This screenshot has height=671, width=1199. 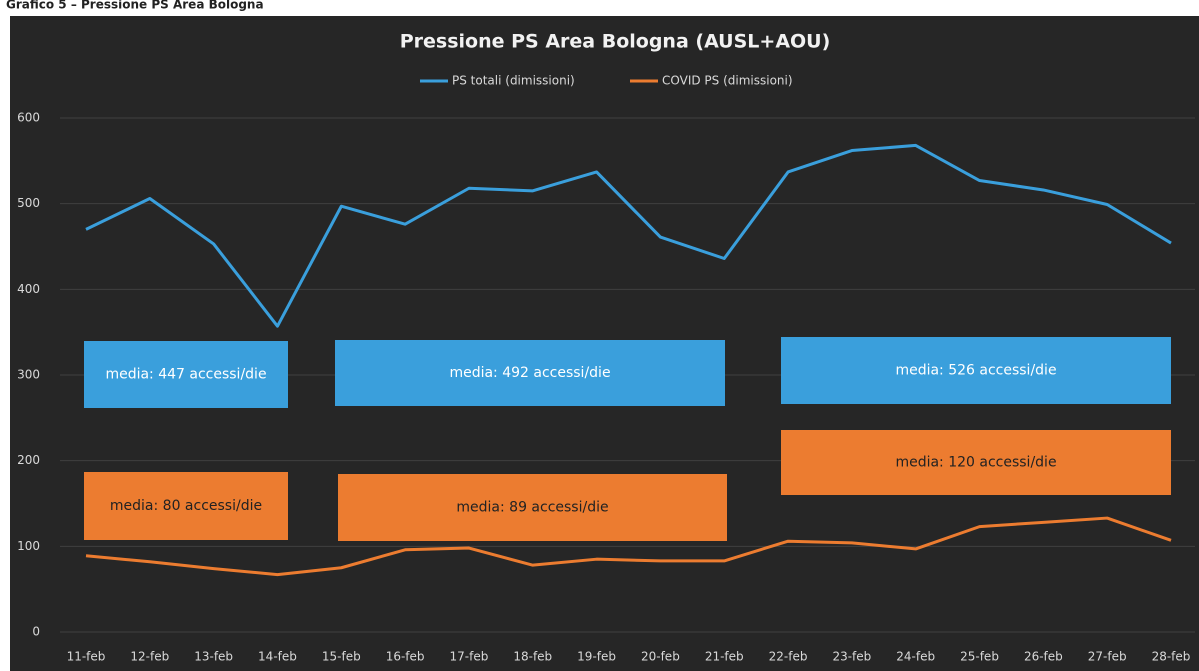 What do you see at coordinates (28, 460) in the screenshot?
I see `y-tick-label: 200` at bounding box center [28, 460].